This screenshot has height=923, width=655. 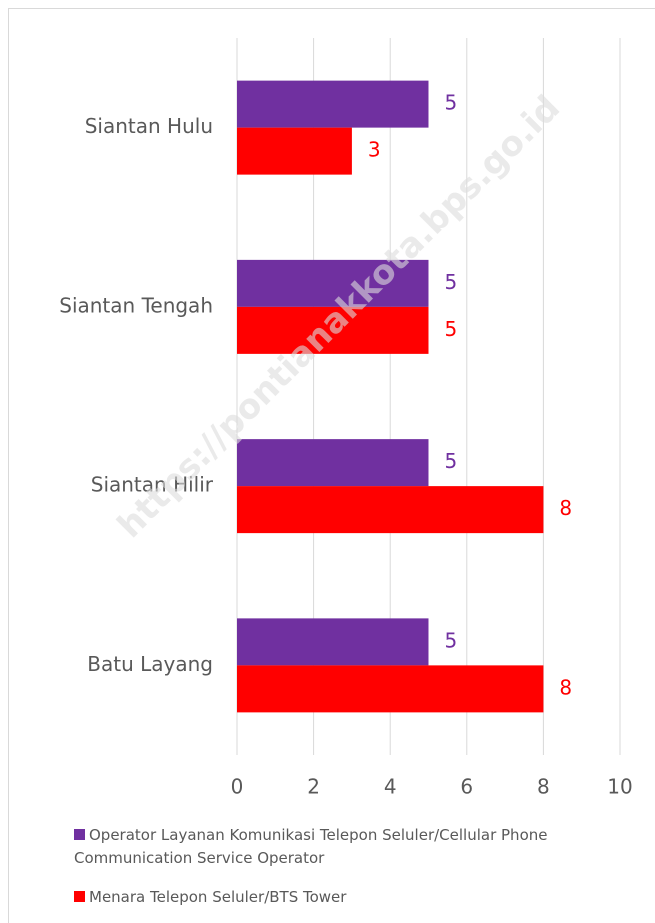 What do you see at coordinates (313, 787) in the screenshot?
I see `x-tick-label: 2` at bounding box center [313, 787].